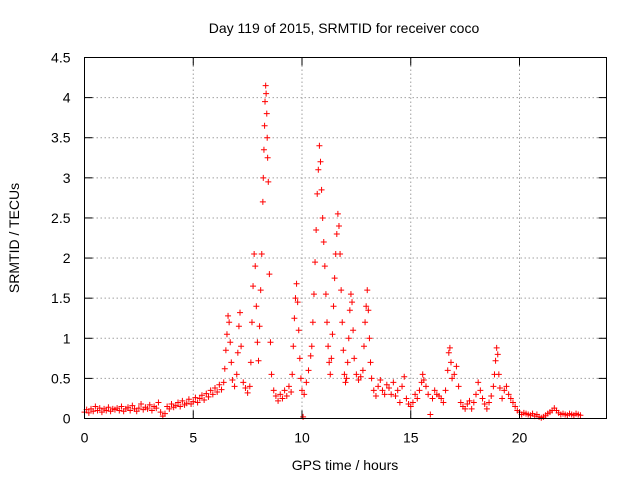 The width and height of the screenshot is (640, 480). What do you see at coordinates (61, 218) in the screenshot?
I see `y-tick-label: 2.5` at bounding box center [61, 218].